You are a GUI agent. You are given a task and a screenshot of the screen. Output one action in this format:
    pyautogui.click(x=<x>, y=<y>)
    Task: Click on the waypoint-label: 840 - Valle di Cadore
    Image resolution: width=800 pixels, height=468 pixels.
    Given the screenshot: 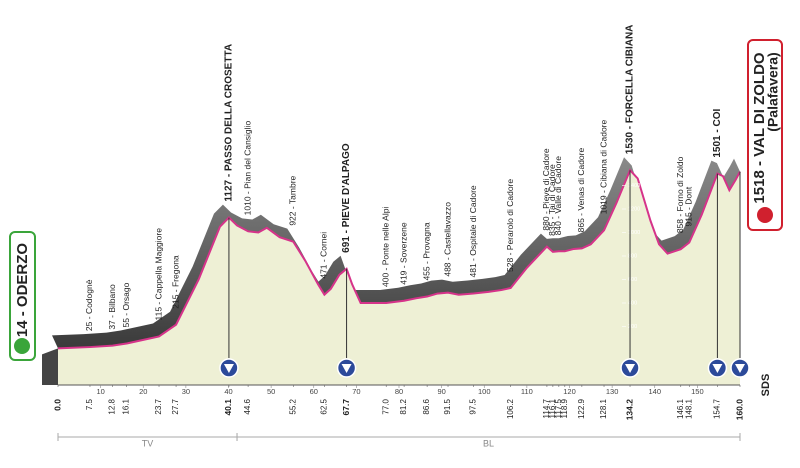 What is the action you would take?
    pyautogui.click(x=558, y=195)
    